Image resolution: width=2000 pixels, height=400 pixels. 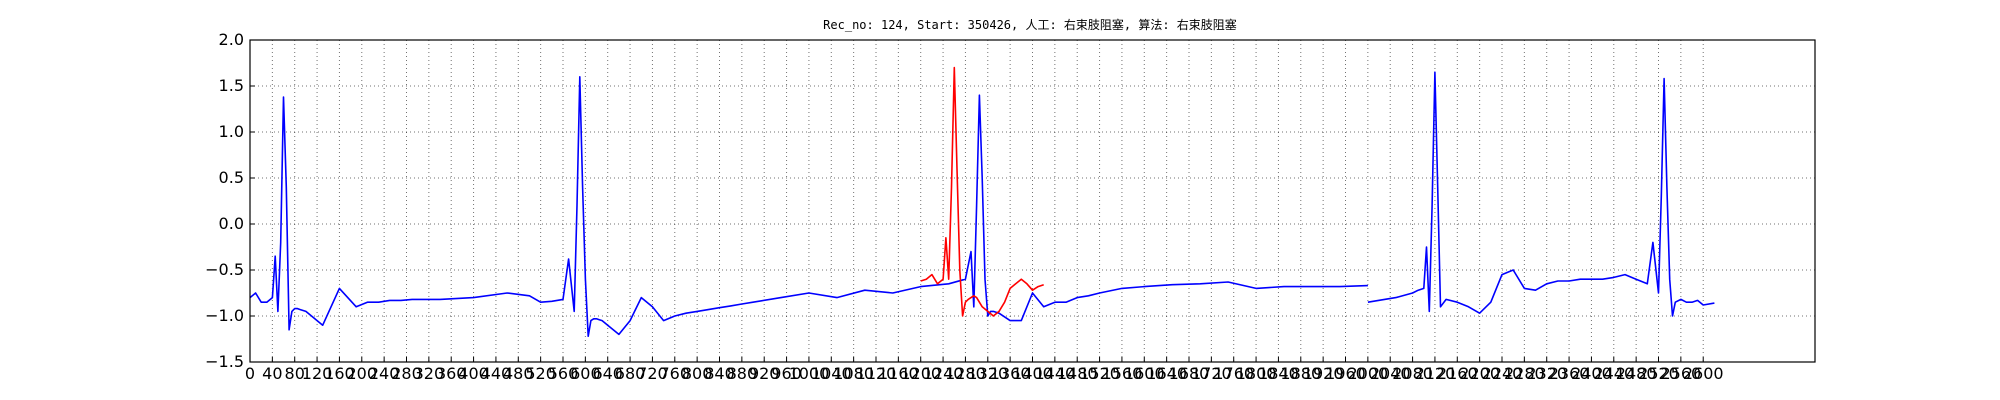 I want to click on x-tick-label: 120, so click(x=317, y=373).